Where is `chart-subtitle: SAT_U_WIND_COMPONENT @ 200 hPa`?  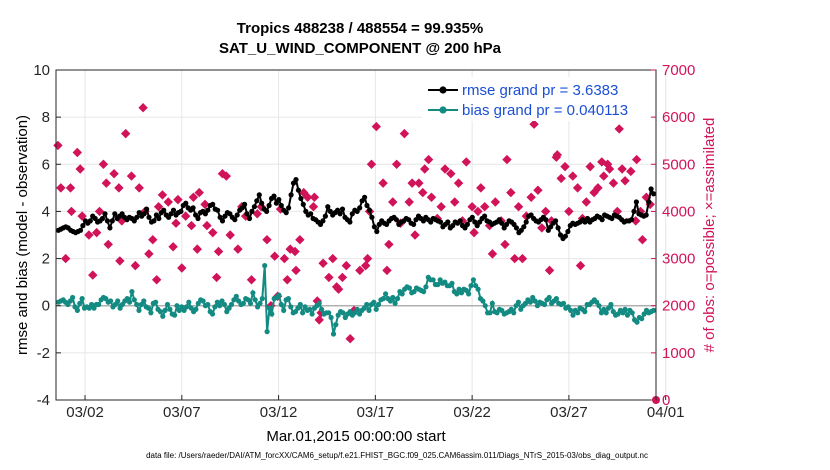 chart-subtitle: SAT_U_WIND_COMPONENT @ 200 hPa is located at coordinates (360, 48).